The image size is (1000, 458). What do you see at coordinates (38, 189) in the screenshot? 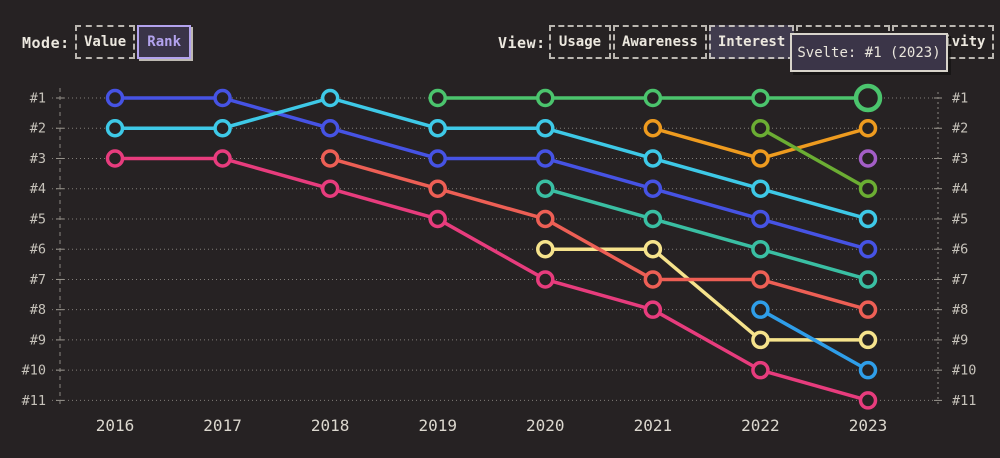
I see `rank-label-left: #4` at bounding box center [38, 189].